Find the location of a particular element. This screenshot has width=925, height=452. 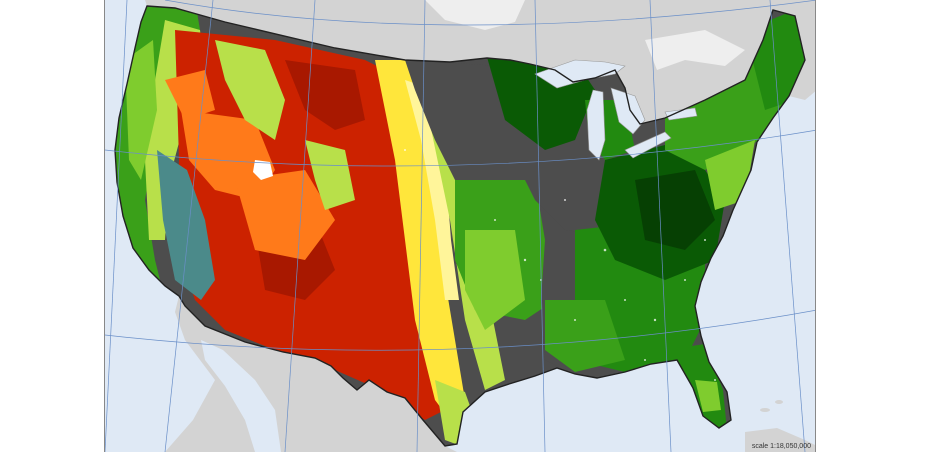

region-southeast-lightgreen is located at coordinates (585, 336).